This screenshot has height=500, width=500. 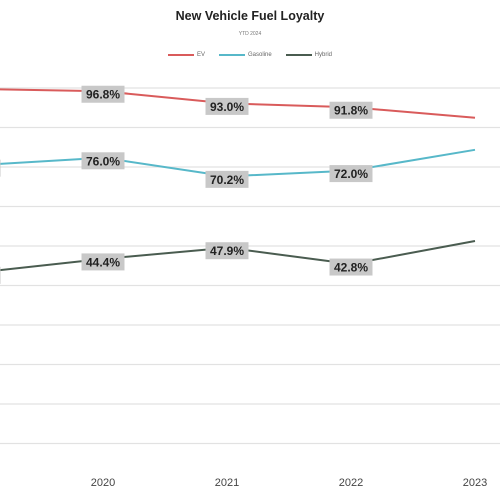 I want to click on legend-label-ev: EV, so click(x=200, y=55).